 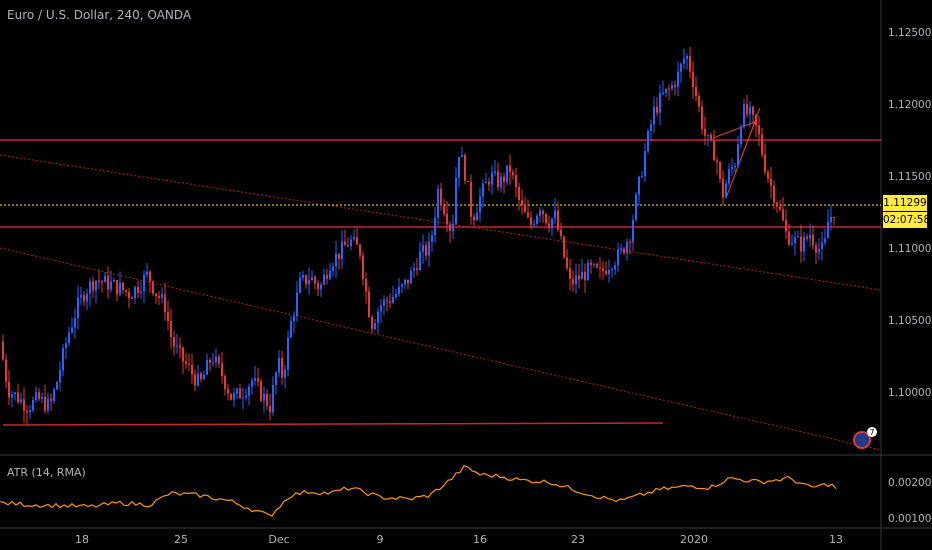 I want to click on time-tick-label: 2020, so click(x=694, y=539).